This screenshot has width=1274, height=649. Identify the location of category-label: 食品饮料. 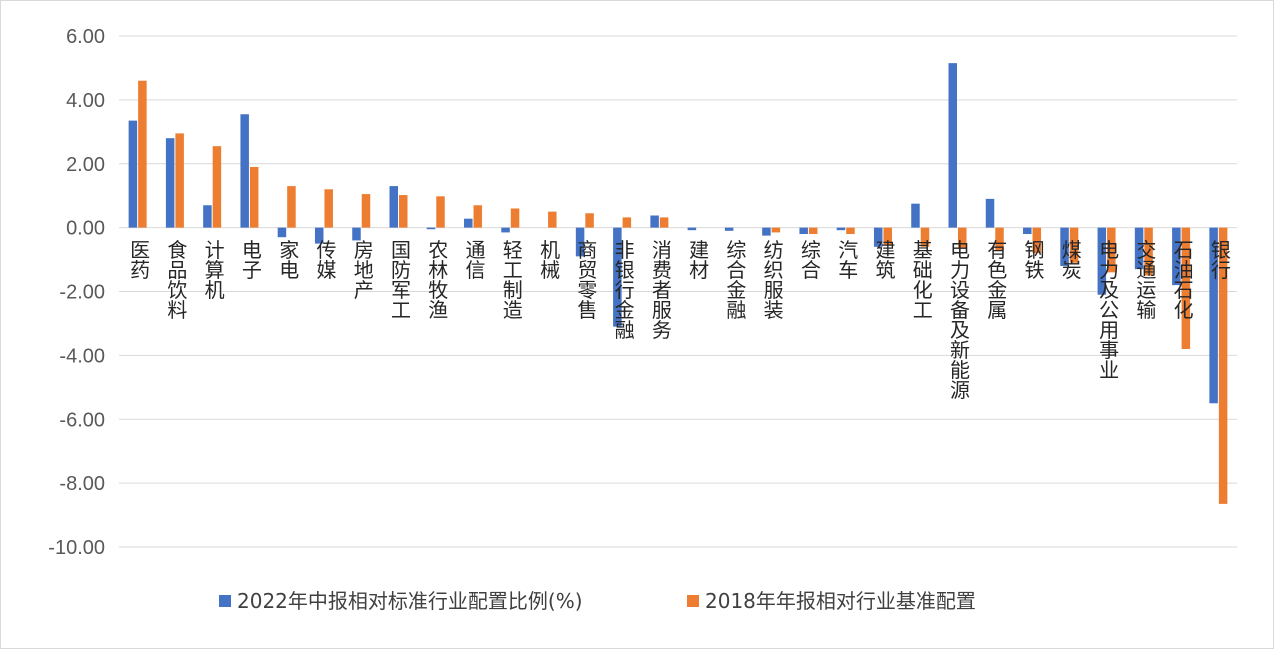
(176, 279).